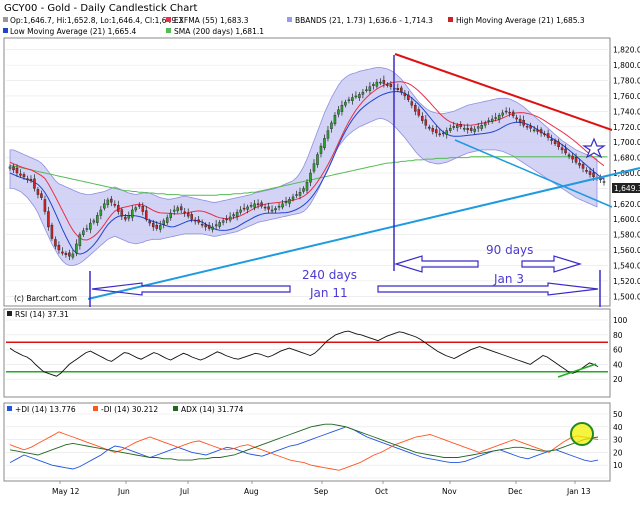  What do you see at coordinates (95, 408) in the screenshot?
I see `minus-di-swatch` at bounding box center [95, 408].